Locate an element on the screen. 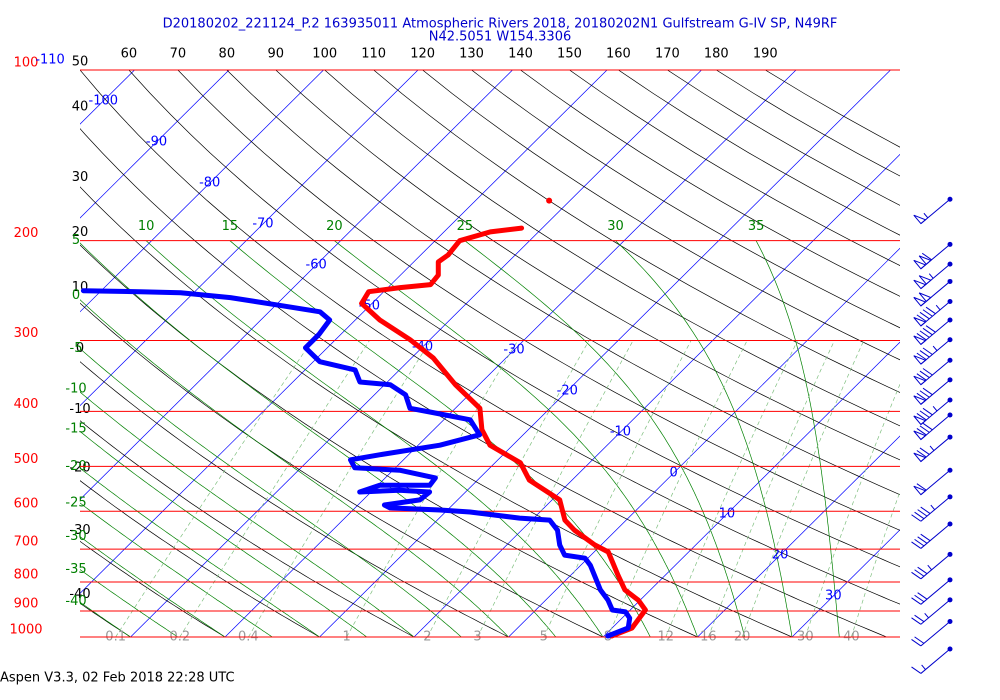  dry-adiabat-label: 170 is located at coordinates (667, 54).